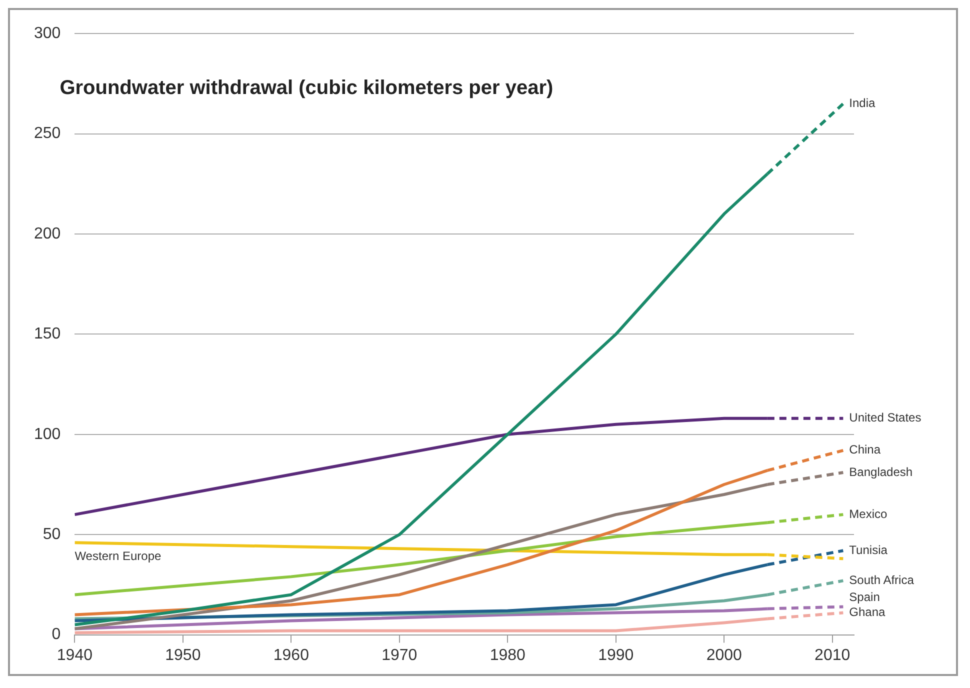  I want to click on series-label: India, so click(862, 103).